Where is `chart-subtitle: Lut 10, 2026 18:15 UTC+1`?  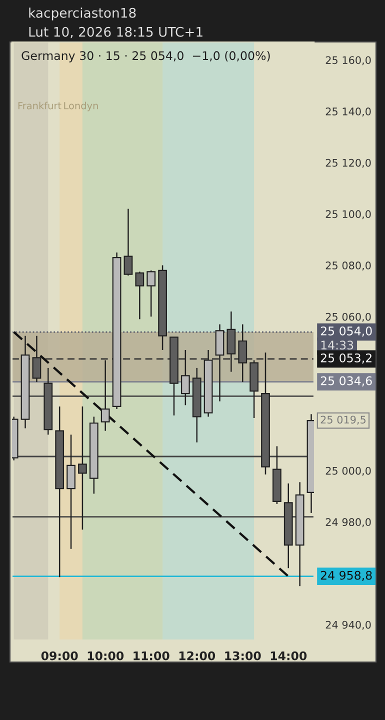 chart-subtitle: Lut 10, 2026 18:15 UTC+1 is located at coordinates (115, 32).